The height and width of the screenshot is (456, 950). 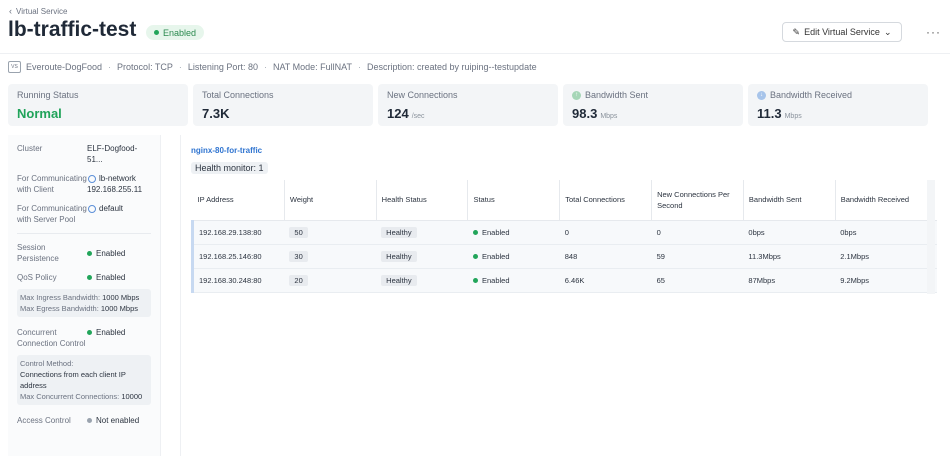 What do you see at coordinates (73, 380) in the screenshot?
I see `control-method-value: Connections from each client IP address` at bounding box center [73, 380].